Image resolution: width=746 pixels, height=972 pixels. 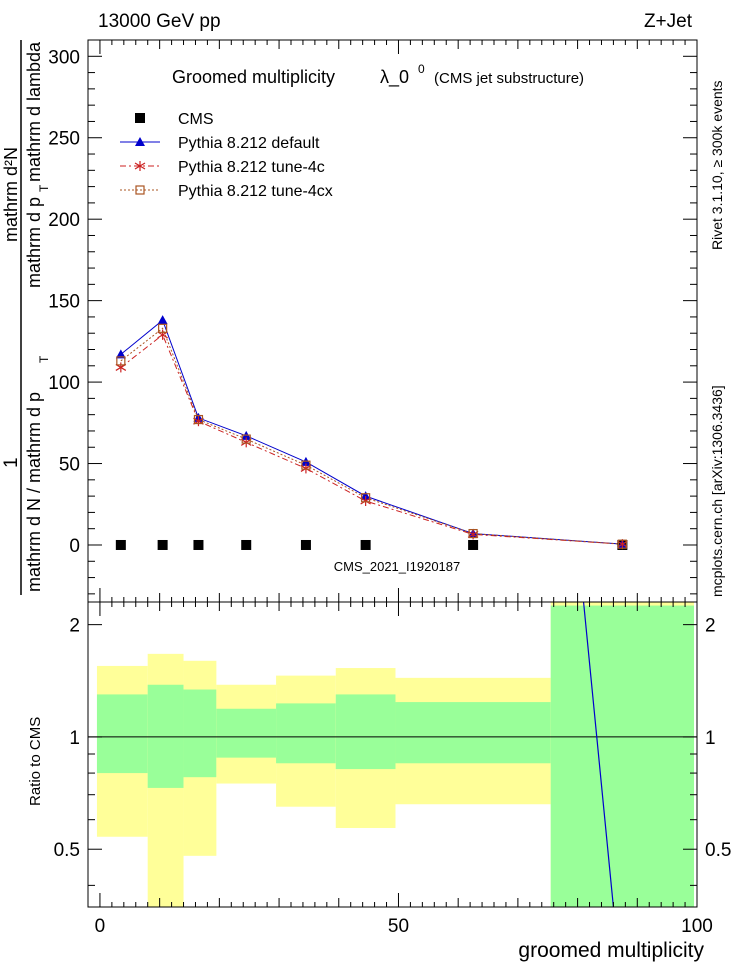 What do you see at coordinates (710, 738) in the screenshot?
I see `ratio-tick-label-right: 1` at bounding box center [710, 738].